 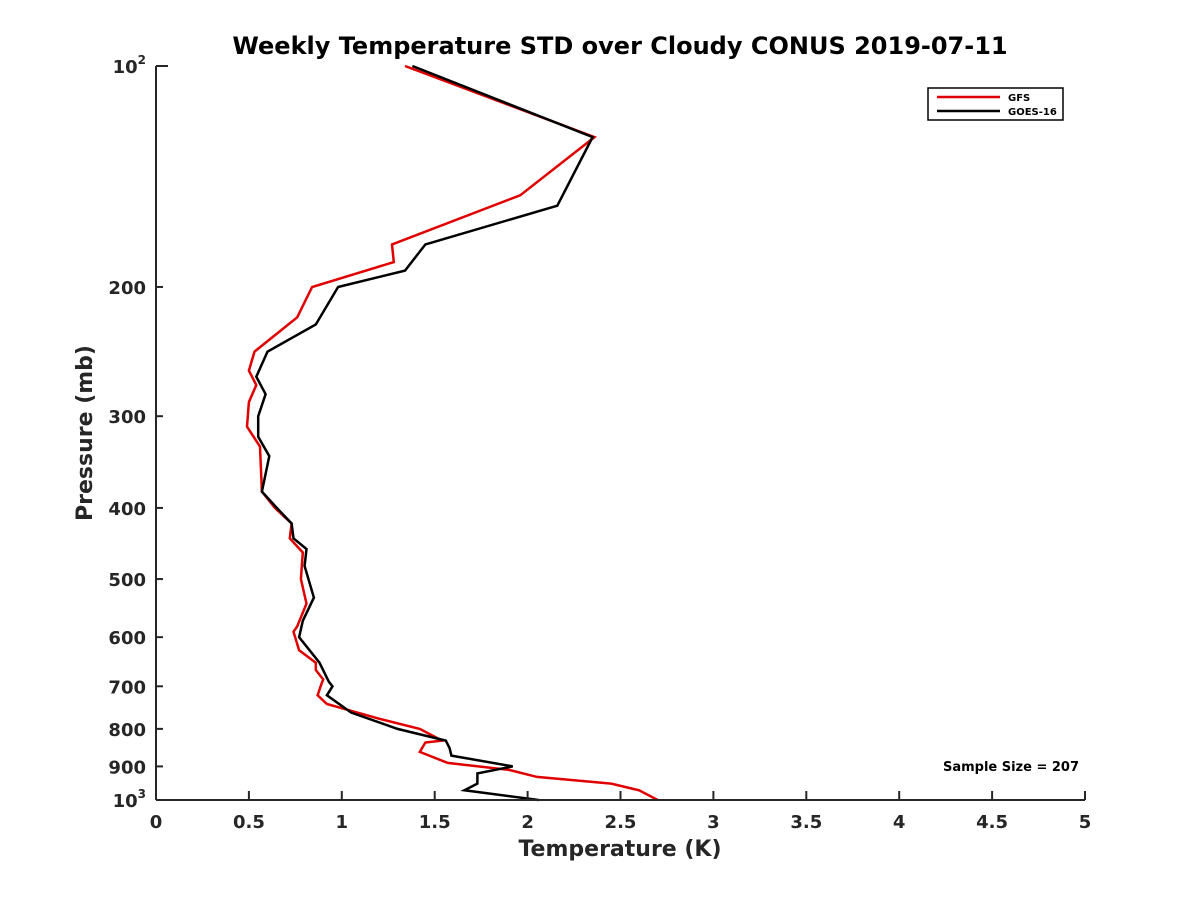 I want to click on x-tick-label: 1, so click(x=342, y=822).